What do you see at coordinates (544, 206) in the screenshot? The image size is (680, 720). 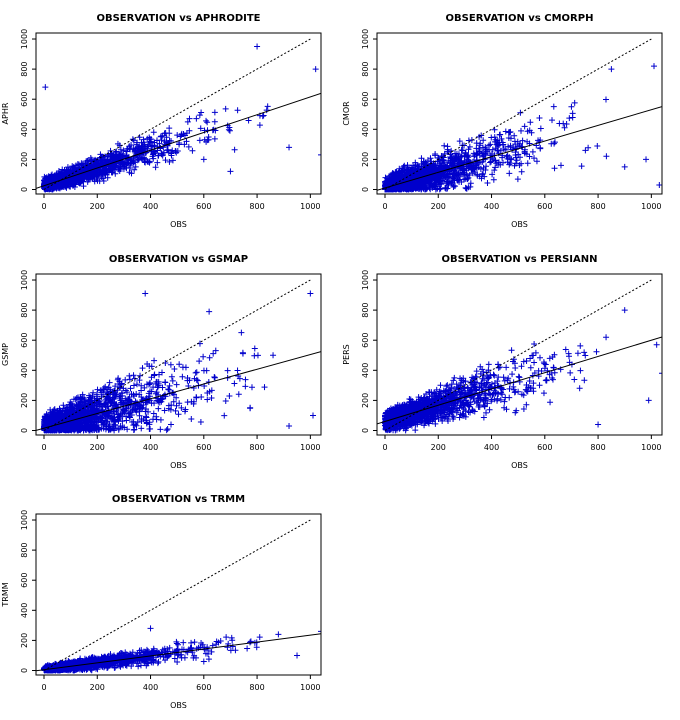 I see `x-tick-label: 600` at bounding box center [544, 206].